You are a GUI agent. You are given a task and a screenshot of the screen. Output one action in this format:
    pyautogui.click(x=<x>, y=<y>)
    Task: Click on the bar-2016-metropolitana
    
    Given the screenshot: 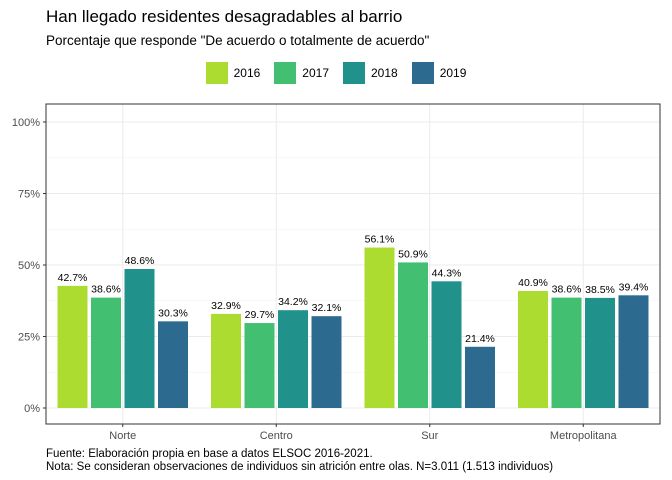 What is the action you would take?
    pyautogui.click(x=533, y=349)
    